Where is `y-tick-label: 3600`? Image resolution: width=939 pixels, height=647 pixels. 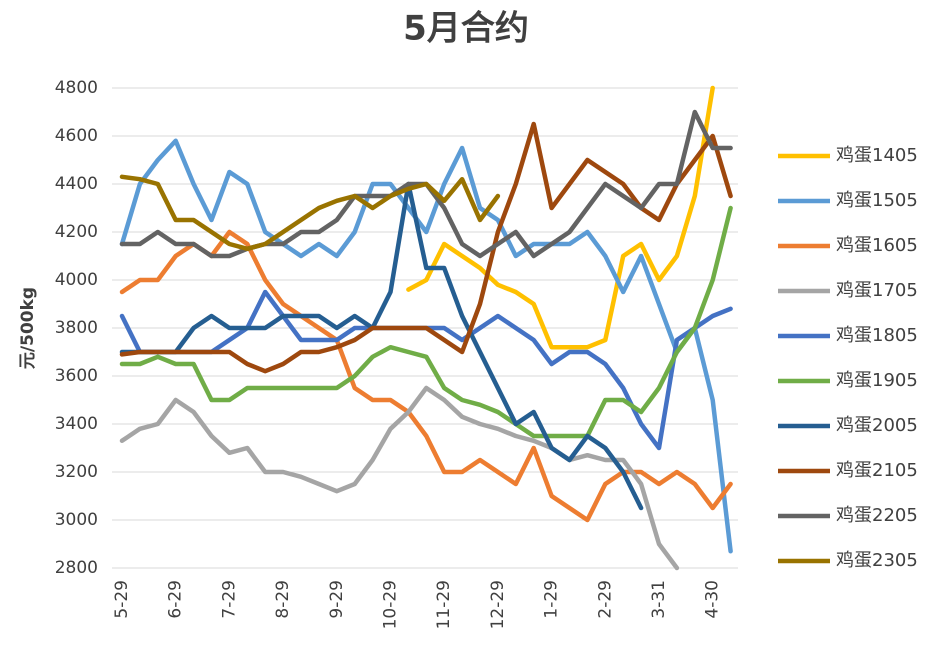
y-tick-label: 3600 is located at coordinates (76, 376).